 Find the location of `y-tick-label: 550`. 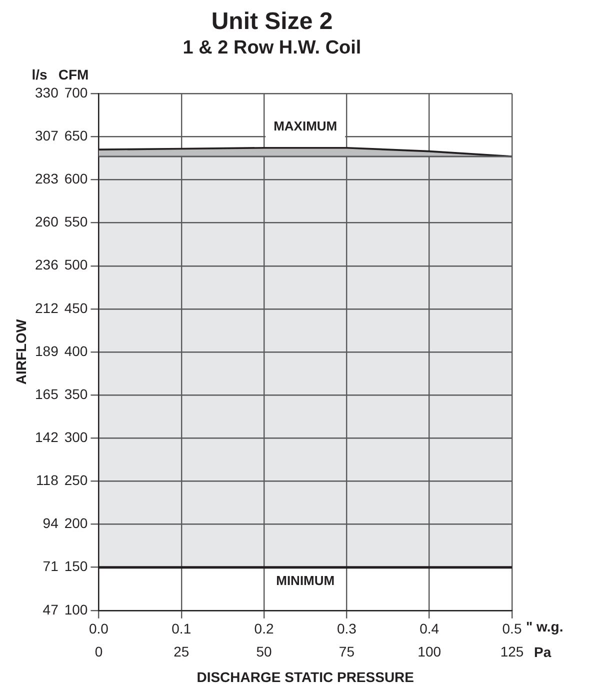

y-tick-label: 550 is located at coordinates (76, 222).